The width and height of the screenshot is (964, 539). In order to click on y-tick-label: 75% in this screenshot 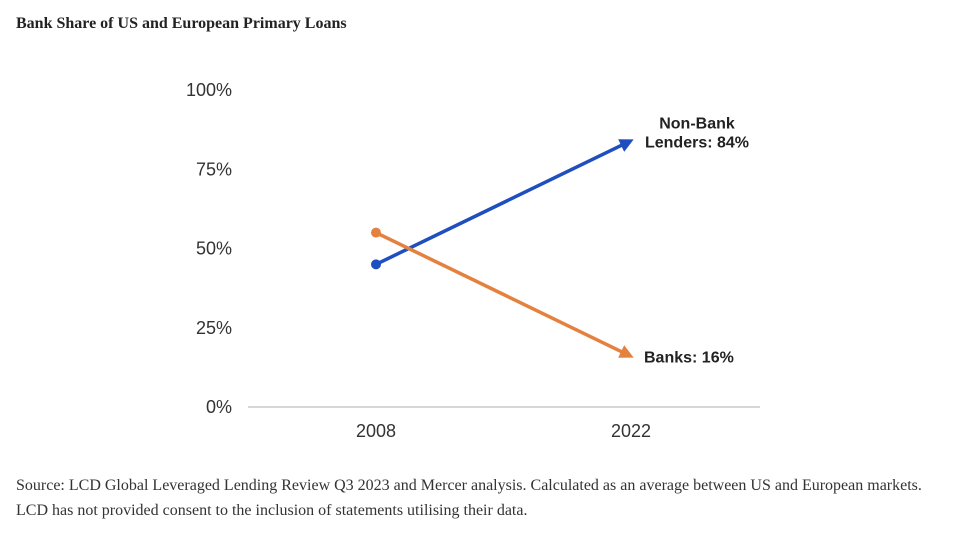, I will do `click(214, 169)`.